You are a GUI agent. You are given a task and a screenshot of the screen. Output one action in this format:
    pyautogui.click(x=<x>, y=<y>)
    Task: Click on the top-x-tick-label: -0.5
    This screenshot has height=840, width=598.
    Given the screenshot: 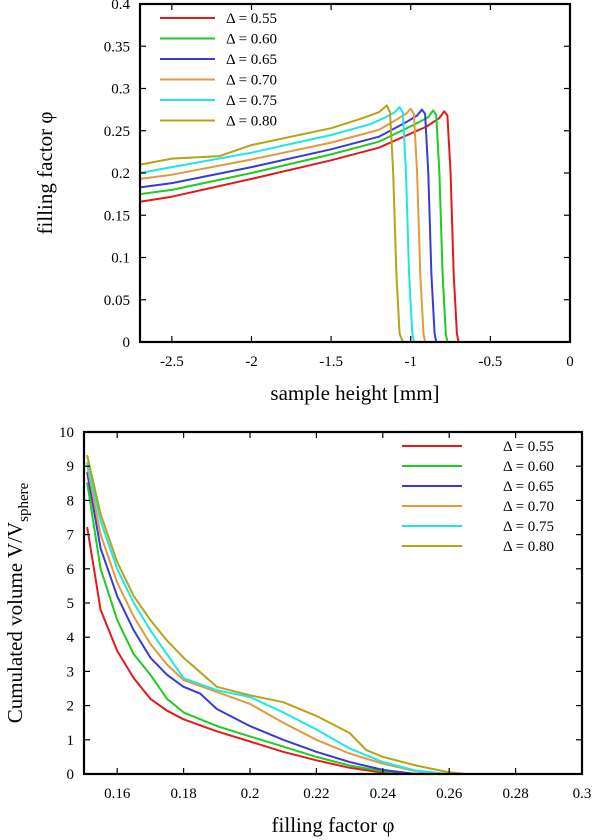 What is the action you would take?
    pyautogui.click(x=490, y=362)
    